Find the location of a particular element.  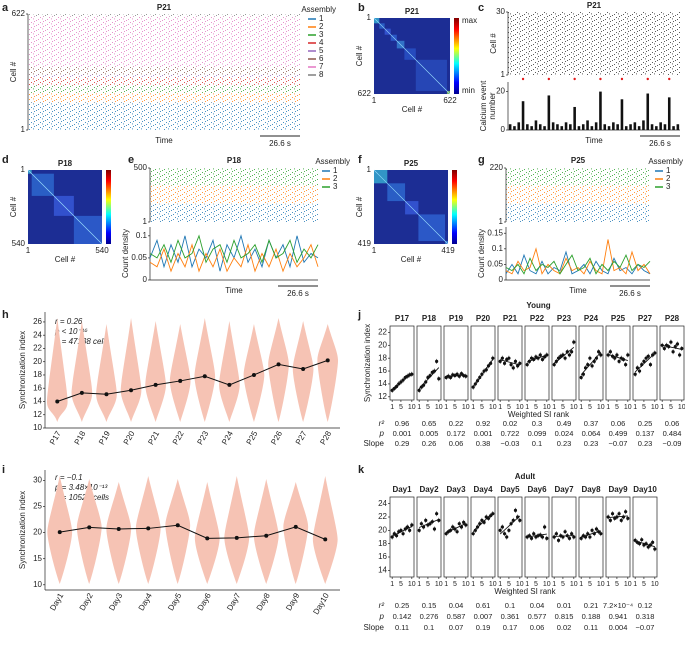

y-tick-label: 16 is located at coordinates (382, 556).